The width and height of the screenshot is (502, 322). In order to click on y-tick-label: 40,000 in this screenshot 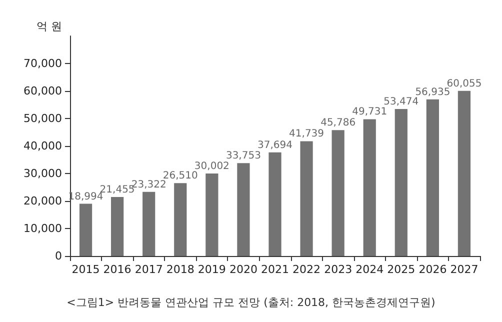, I will do `click(43, 146)`.